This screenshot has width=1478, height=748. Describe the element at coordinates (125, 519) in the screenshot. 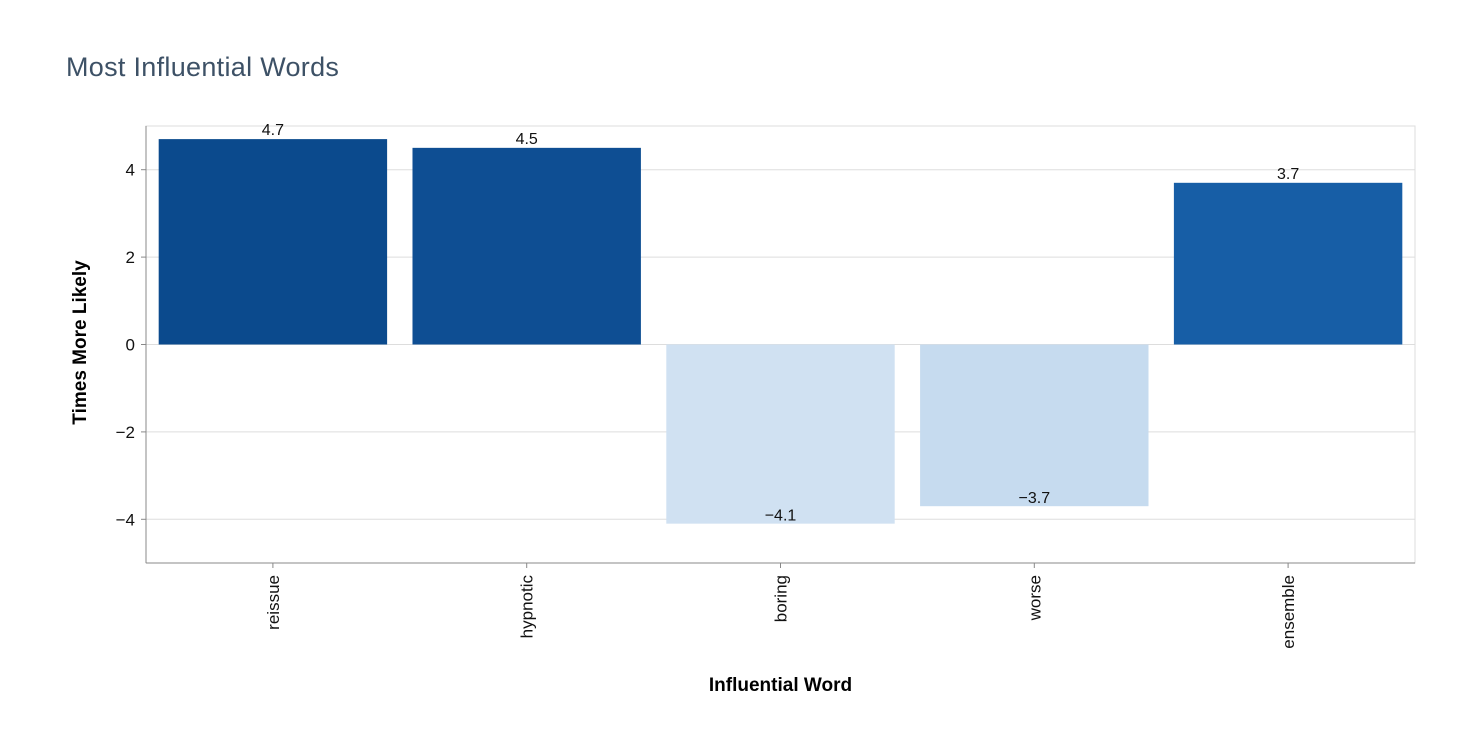

I see `y-tick-label: −4` at that location.